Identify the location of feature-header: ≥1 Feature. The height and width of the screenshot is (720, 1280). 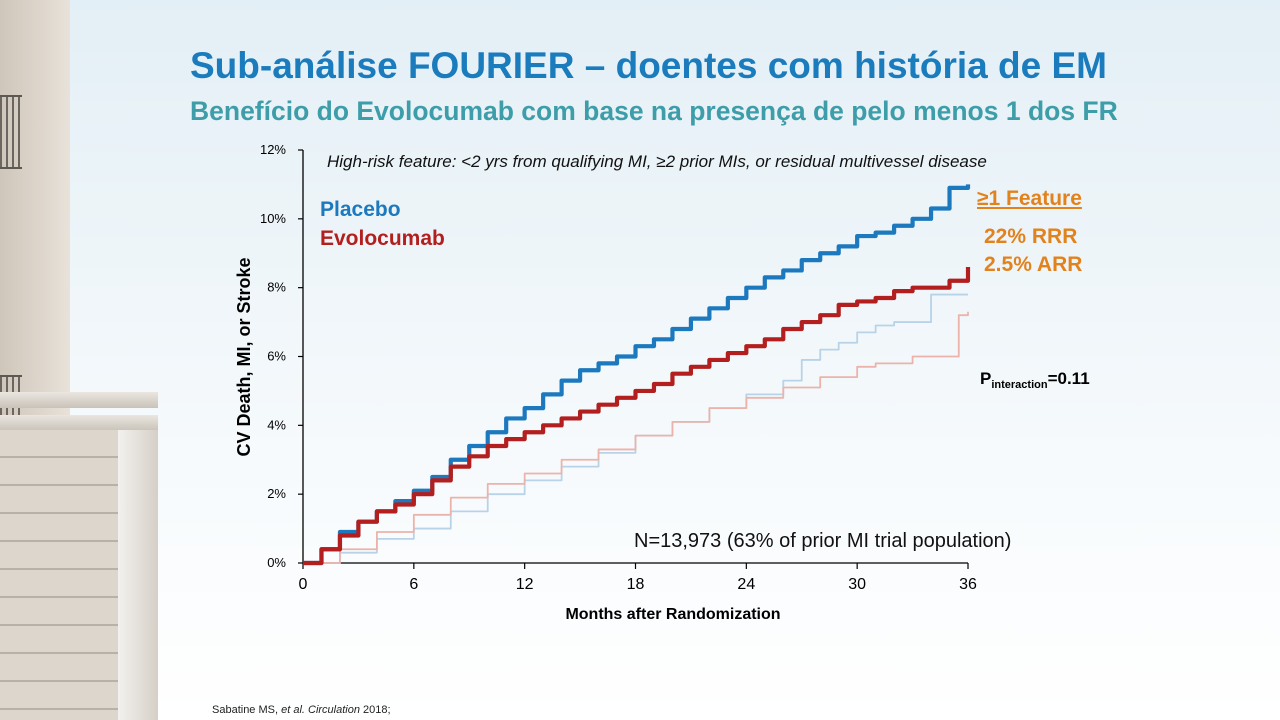
(1029, 198).